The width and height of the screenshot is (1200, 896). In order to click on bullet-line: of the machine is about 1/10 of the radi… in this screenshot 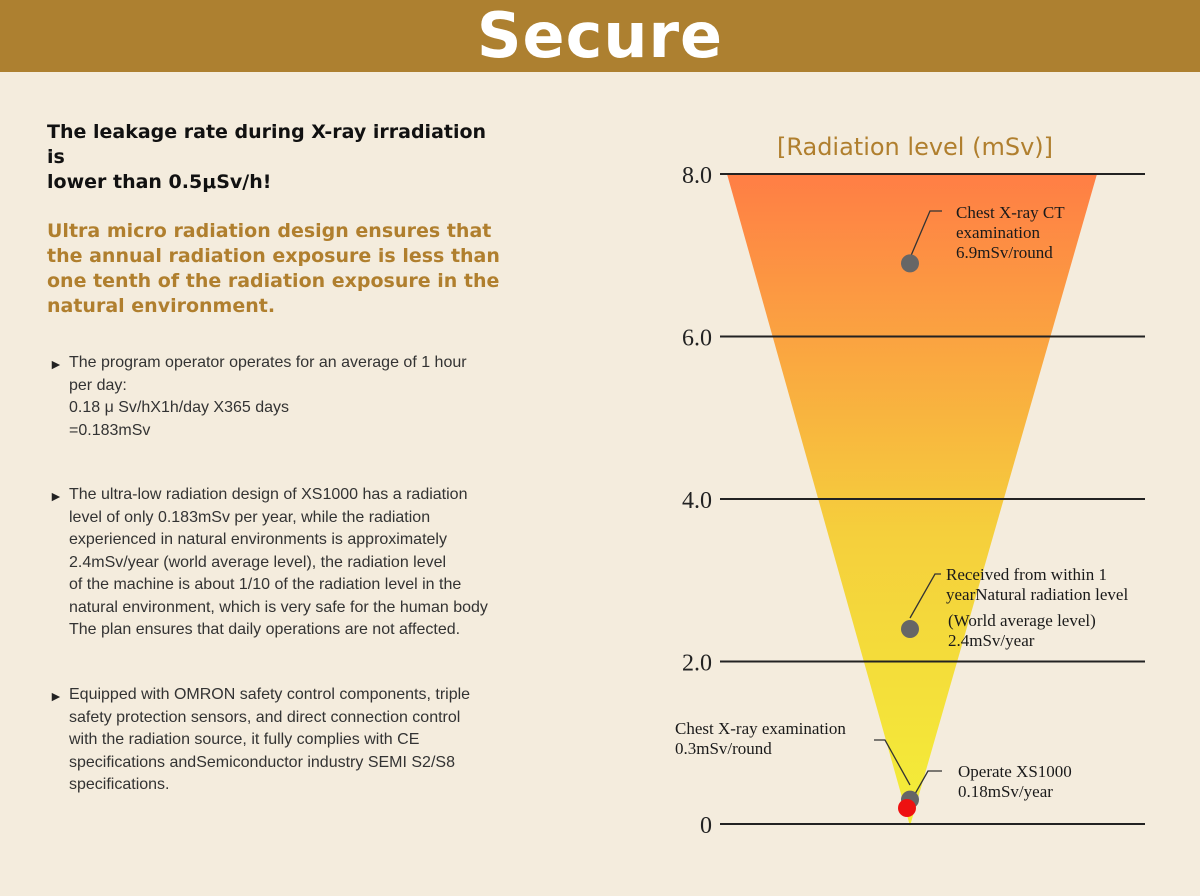, I will do `click(265, 584)`.